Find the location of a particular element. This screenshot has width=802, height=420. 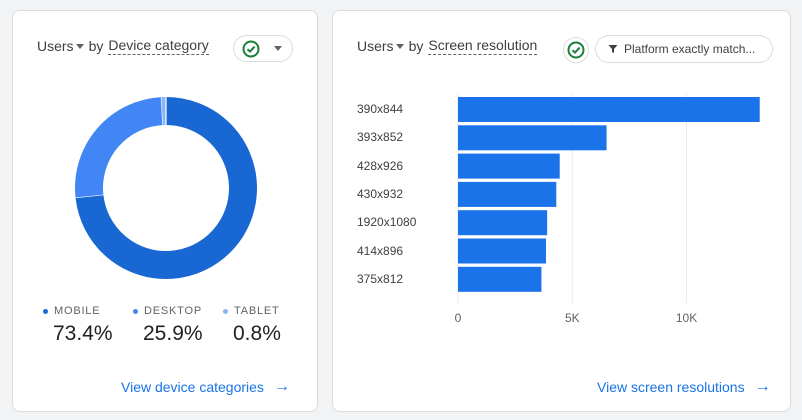

category-label: 430x932 is located at coordinates (380, 193).